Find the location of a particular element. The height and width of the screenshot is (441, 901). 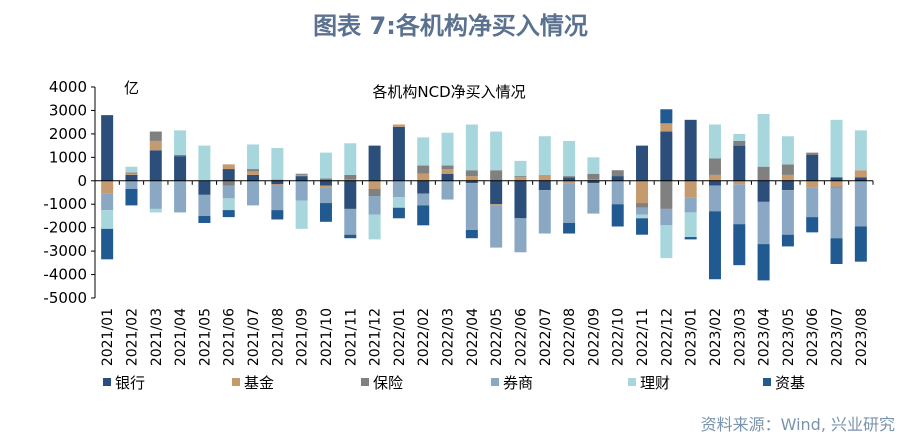

x-tick-label: 2022/09 is located at coordinates (594, 337).